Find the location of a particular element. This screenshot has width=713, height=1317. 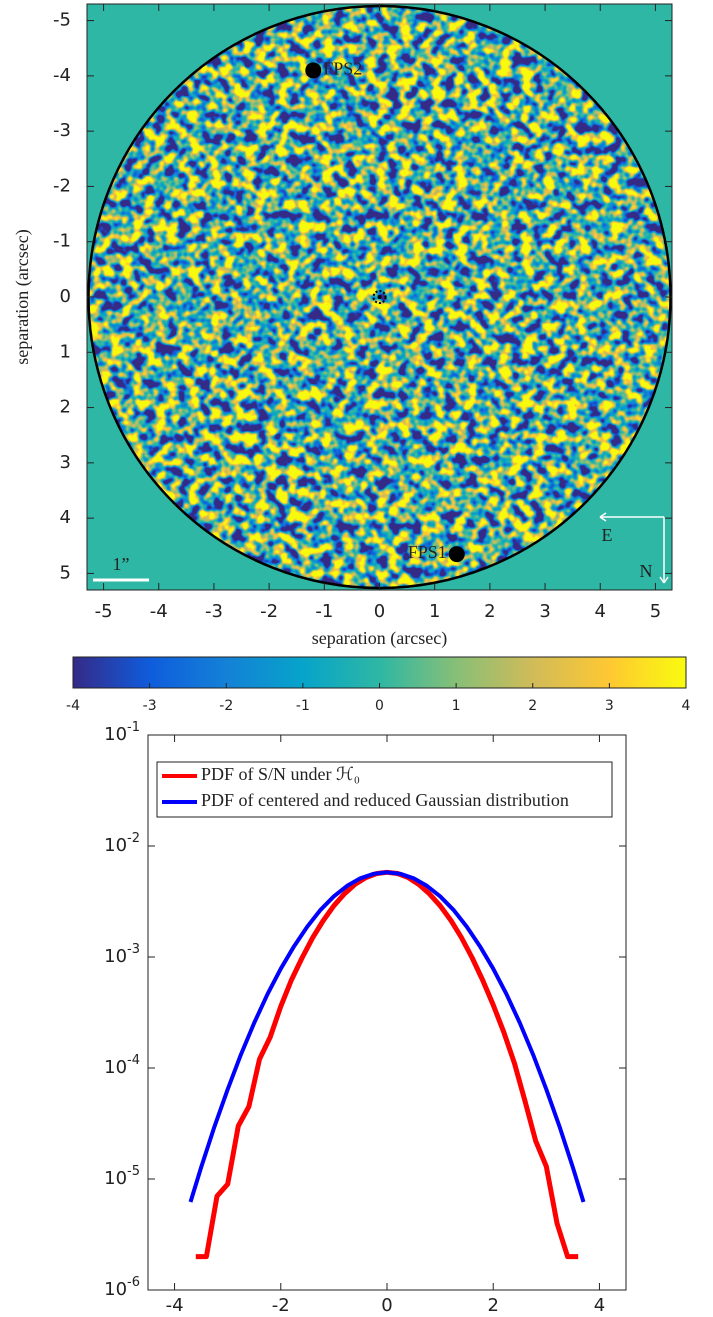

colorbar-tick-label: 0 is located at coordinates (379, 706).